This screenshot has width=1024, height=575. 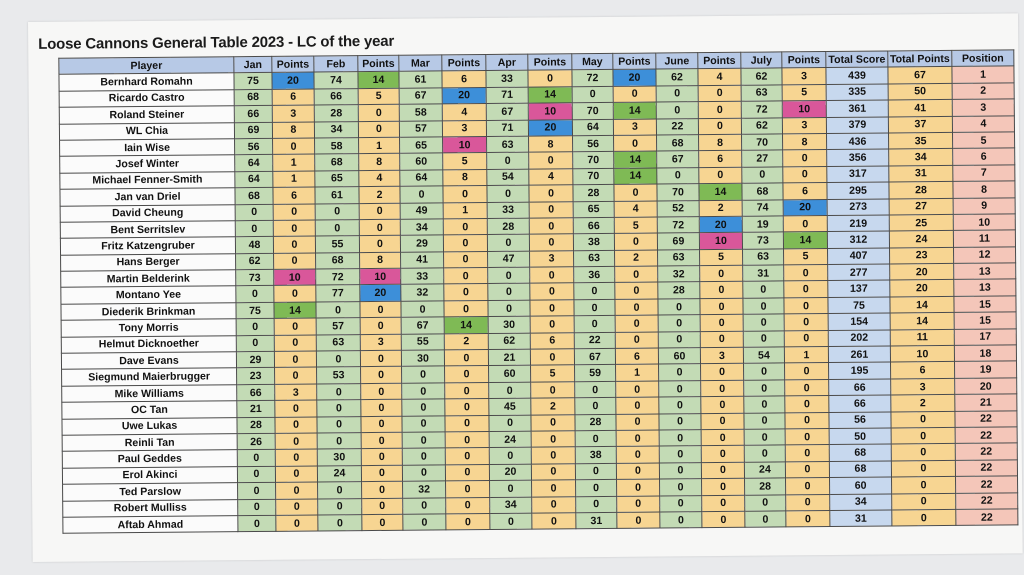 What do you see at coordinates (594, 209) in the screenshot?
I see `score-cell: 65` at bounding box center [594, 209].